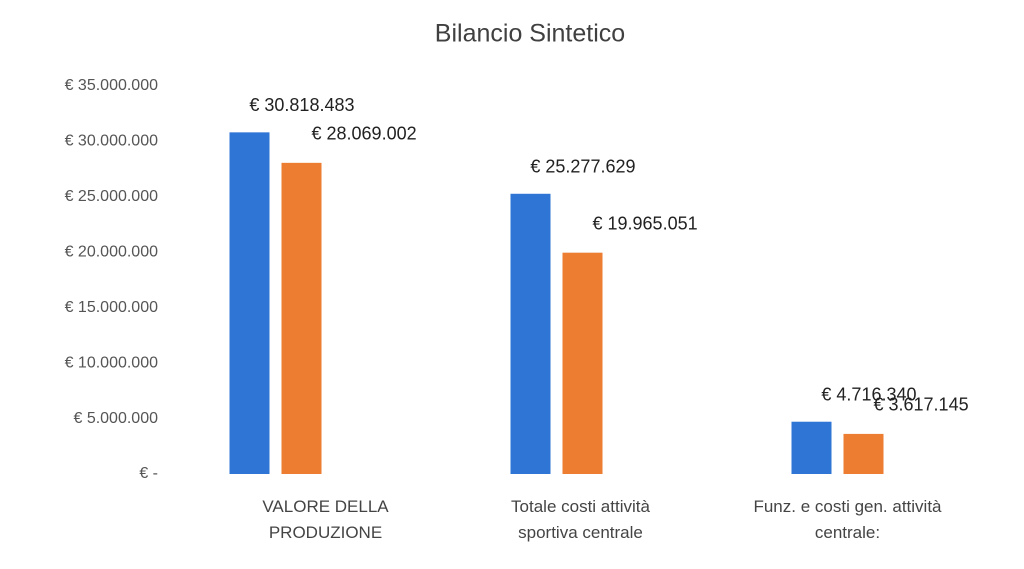 This screenshot has height=569, width=1024. Describe the element at coordinates (645, 223) in the screenshot. I see `data-label: € 19.965.051` at that location.